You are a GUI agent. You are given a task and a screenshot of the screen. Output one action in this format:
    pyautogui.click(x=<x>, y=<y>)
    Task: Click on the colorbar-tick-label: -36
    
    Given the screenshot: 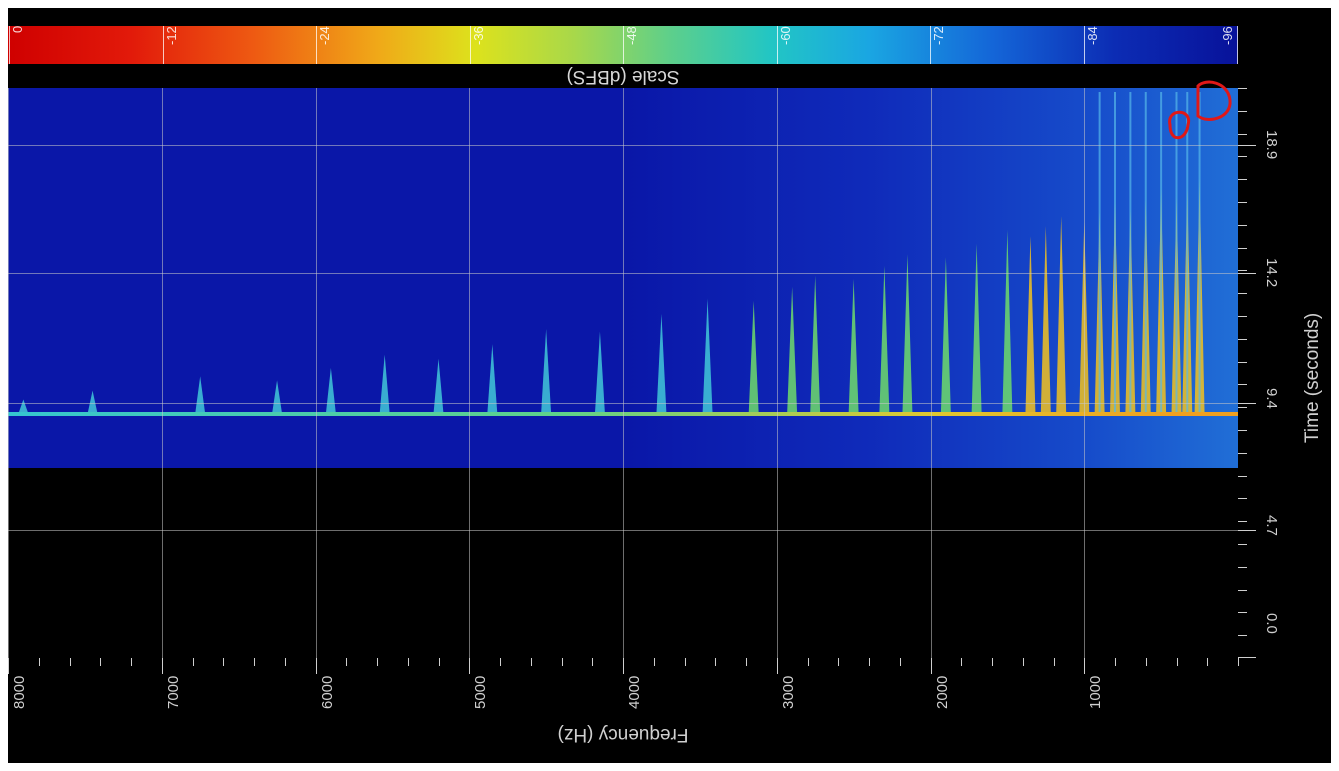 What is the action you would take?
    pyautogui.click(x=478, y=35)
    